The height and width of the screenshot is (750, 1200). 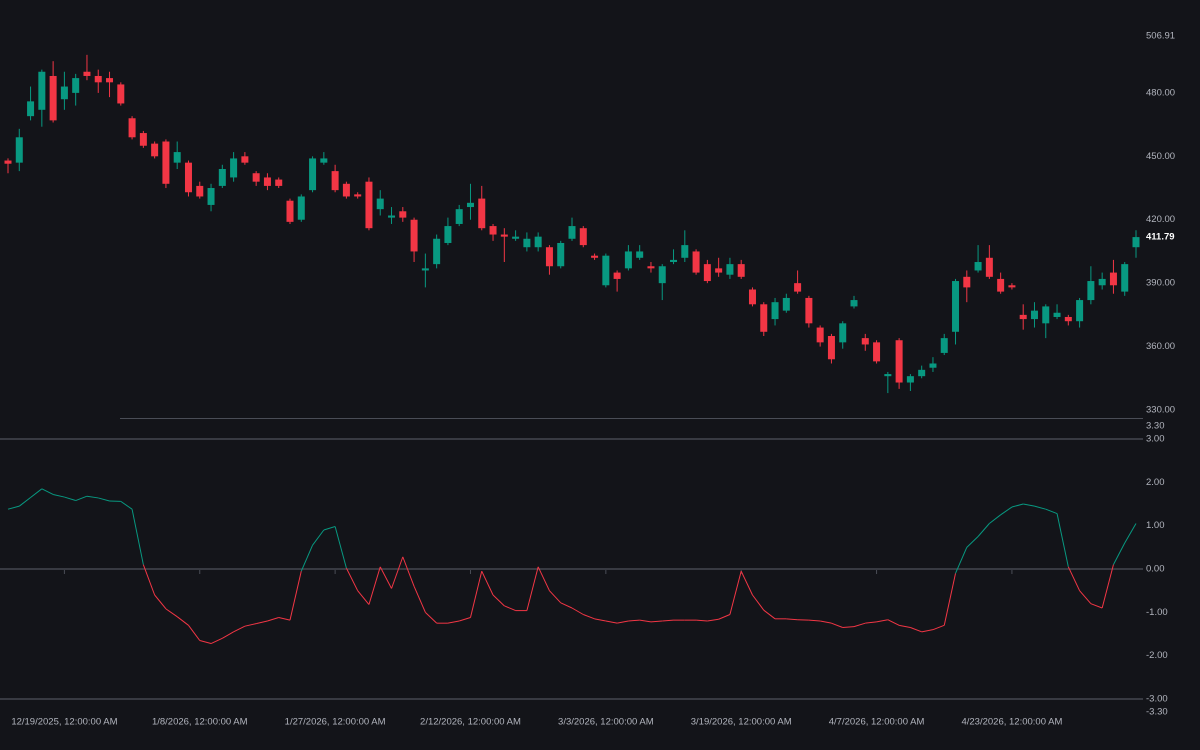 What do you see at coordinates (1157, 655) in the screenshot?
I see `y-tick-label: -2.00` at bounding box center [1157, 655].